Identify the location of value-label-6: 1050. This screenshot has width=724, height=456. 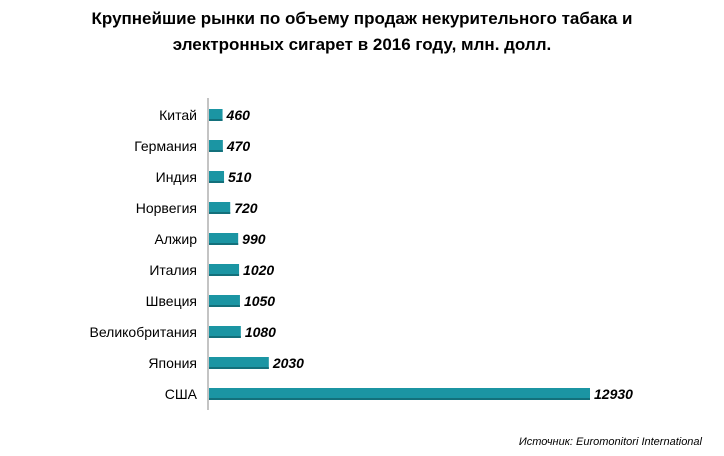
(259, 301).